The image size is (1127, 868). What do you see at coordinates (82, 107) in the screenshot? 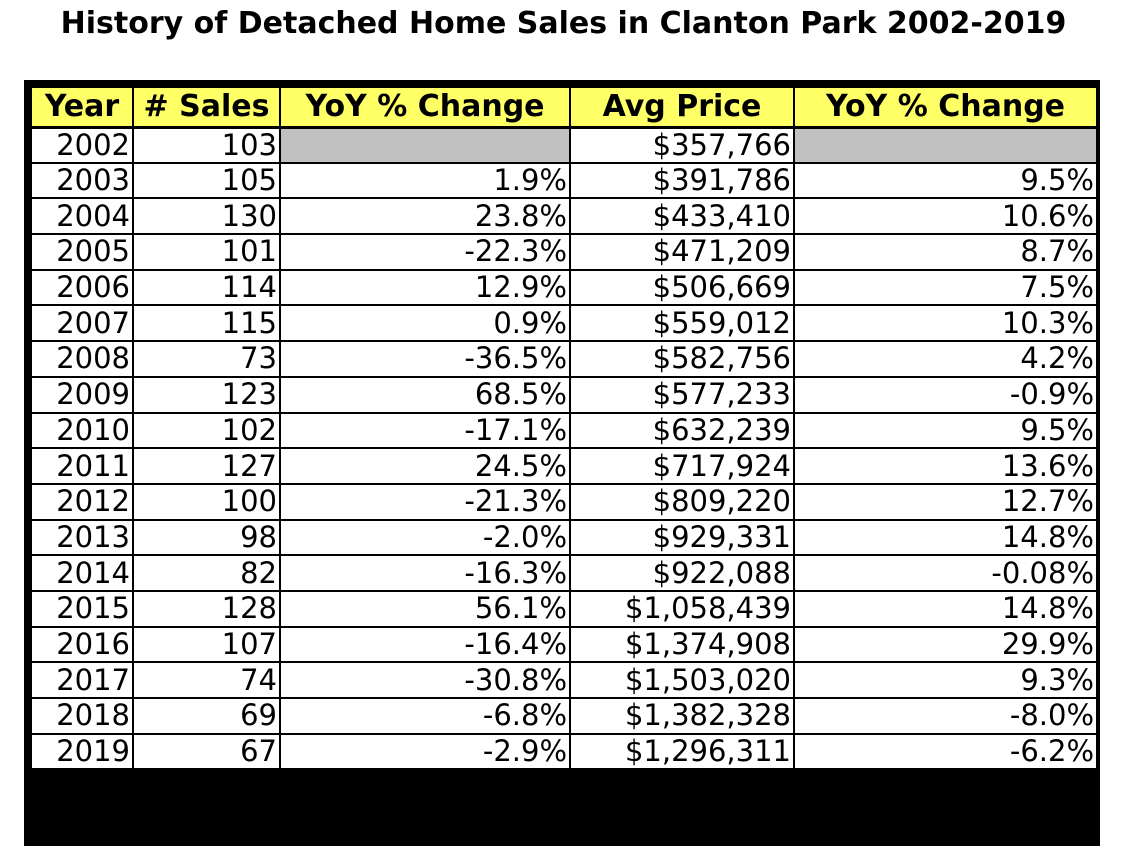
I see `column-header-year: Year` at bounding box center [82, 107].